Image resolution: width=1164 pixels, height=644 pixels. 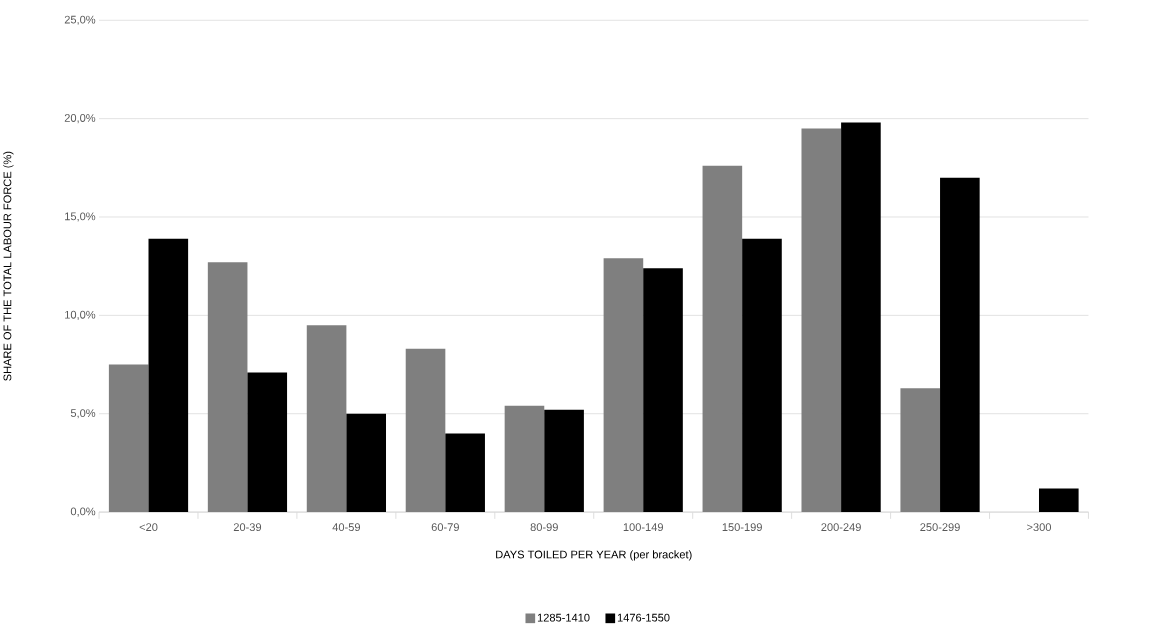 I want to click on y-tick-label: 5,0%, so click(x=83, y=414).